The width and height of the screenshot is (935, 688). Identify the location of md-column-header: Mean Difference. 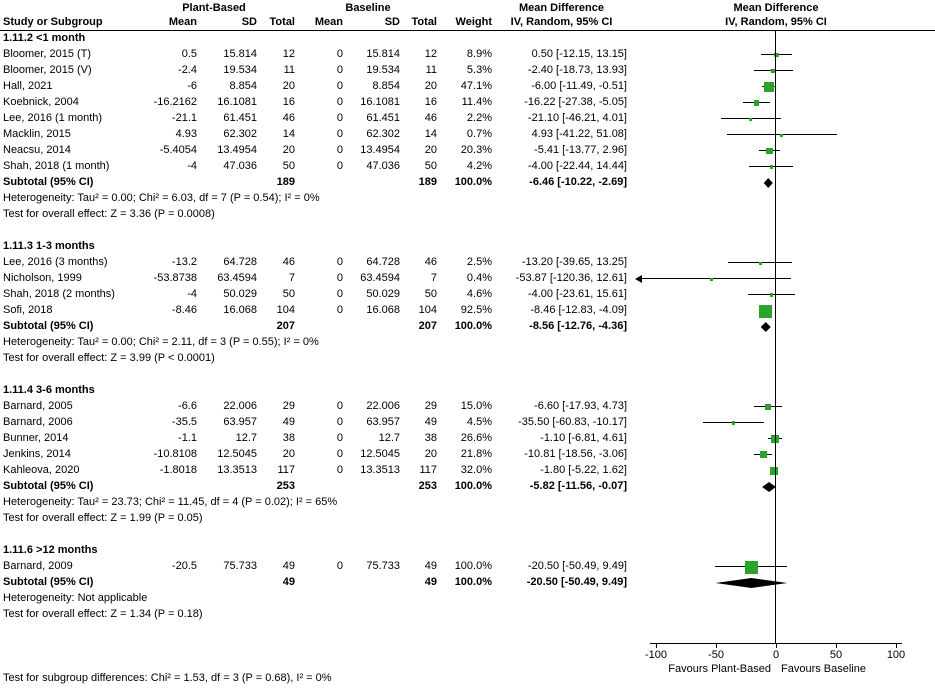
(561, 8).